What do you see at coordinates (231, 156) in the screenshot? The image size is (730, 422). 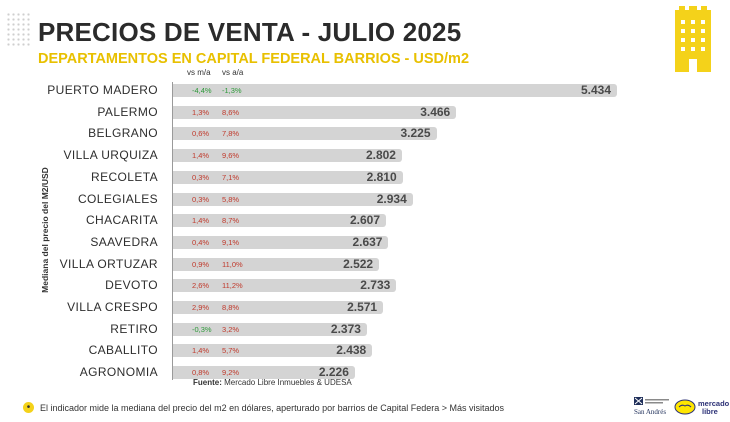 I see `vs-yoy-label: 9,6%` at bounding box center [231, 156].